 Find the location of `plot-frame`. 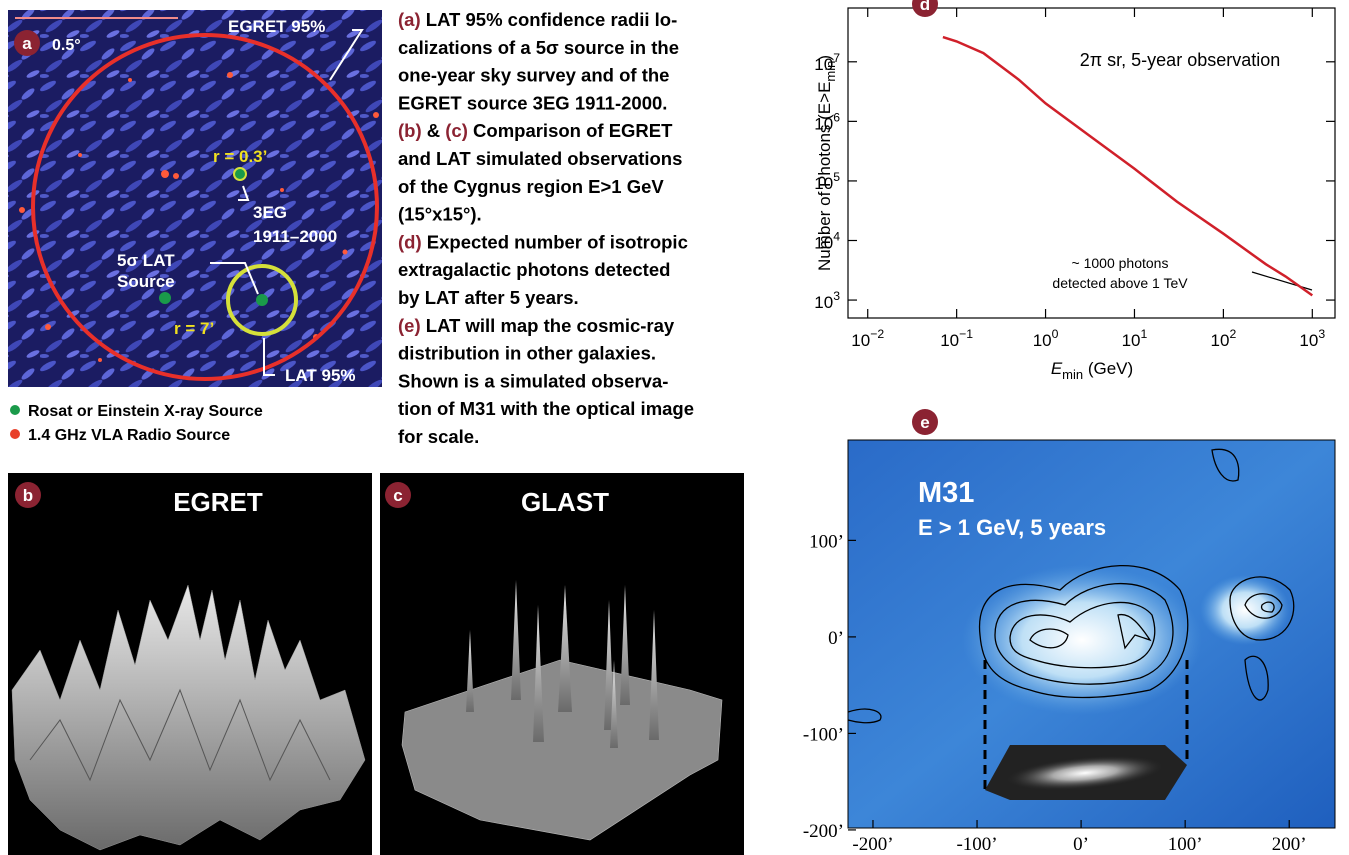

plot-frame is located at coordinates (1091, 163).